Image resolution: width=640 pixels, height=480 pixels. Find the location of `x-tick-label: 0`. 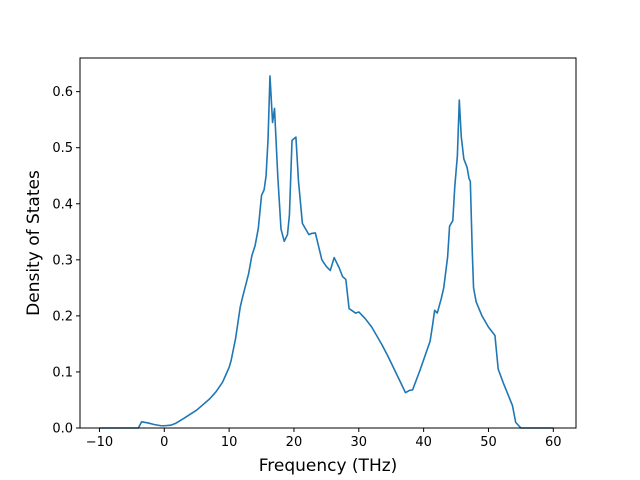

x-tick-label: 0 is located at coordinates (164, 442).